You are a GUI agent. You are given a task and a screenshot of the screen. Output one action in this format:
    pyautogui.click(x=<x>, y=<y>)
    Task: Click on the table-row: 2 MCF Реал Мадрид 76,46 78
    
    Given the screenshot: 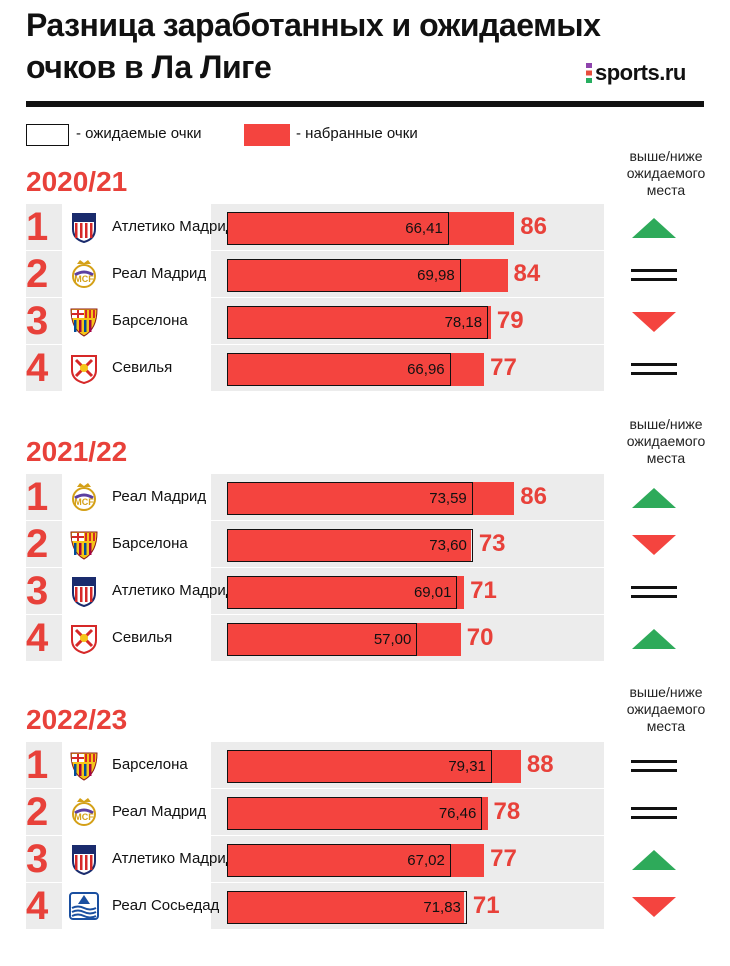 What is the action you would take?
    pyautogui.click(x=365, y=812)
    